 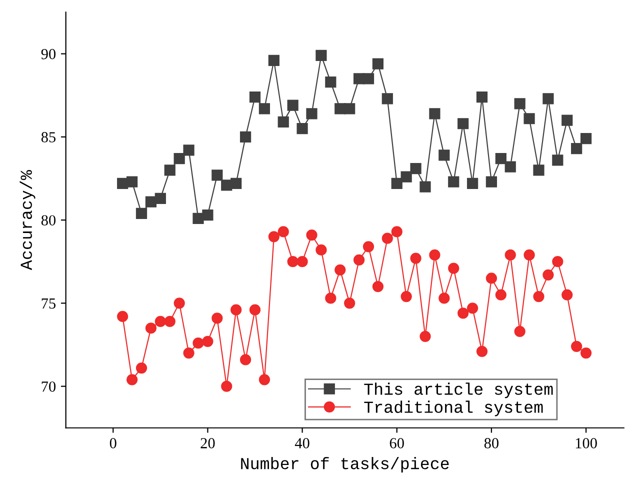 What do you see at coordinates (28, 220) in the screenshot?
I see `y-axis-title: Accuracy/%` at bounding box center [28, 220].